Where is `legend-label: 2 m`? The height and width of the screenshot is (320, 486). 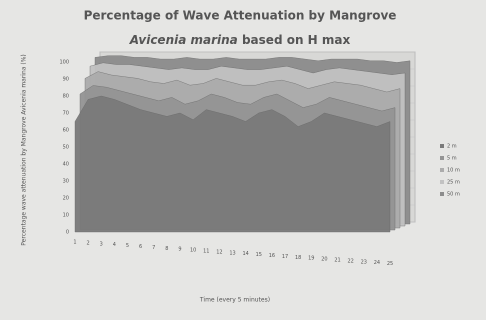 legend-label: 2 m is located at coordinates (452, 147).